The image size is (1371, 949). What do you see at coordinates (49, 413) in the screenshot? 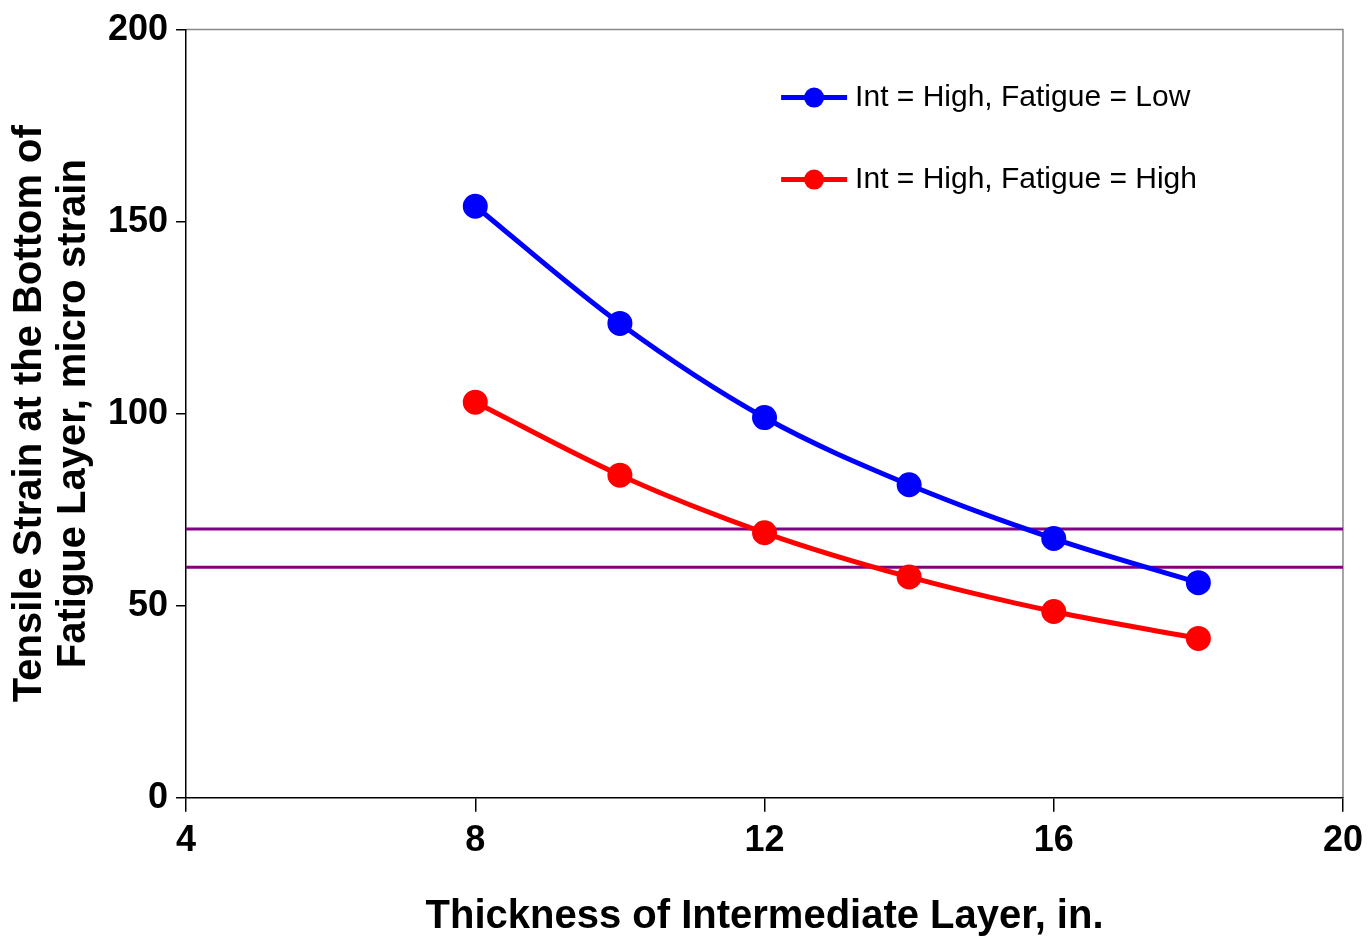
I see `y-axis-title: Tensile Strain at the Bottom of Fatigue Layer, micro strain` at bounding box center [49, 413].